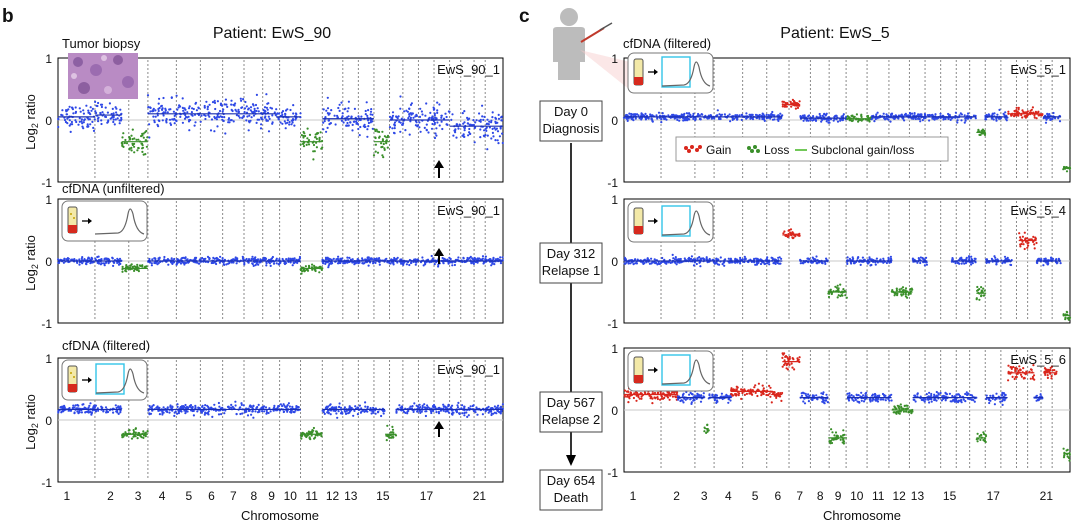  What do you see at coordinates (188, 496) in the screenshot?
I see `x-tick-label: 5` at bounding box center [188, 496].